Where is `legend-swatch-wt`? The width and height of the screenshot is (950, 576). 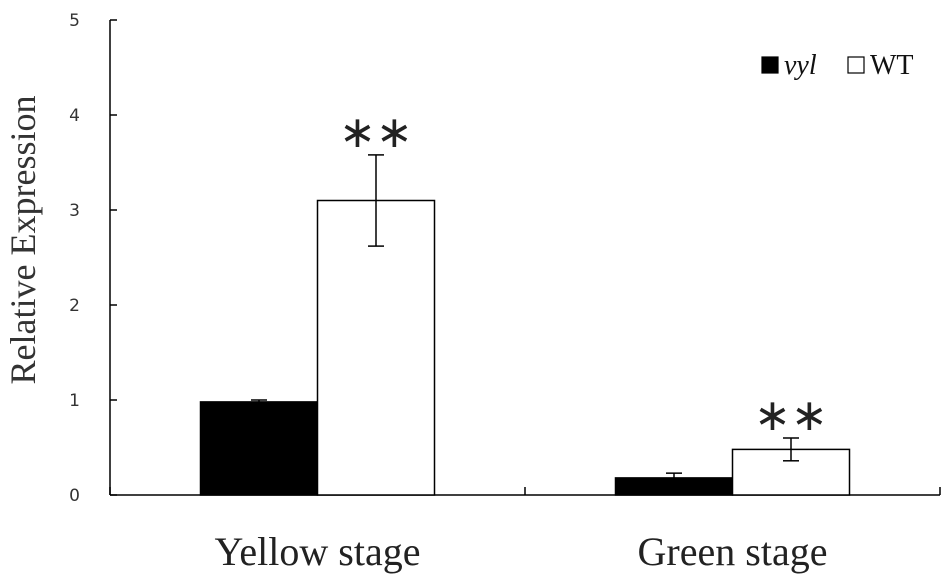 legend-swatch-wt is located at coordinates (856, 65).